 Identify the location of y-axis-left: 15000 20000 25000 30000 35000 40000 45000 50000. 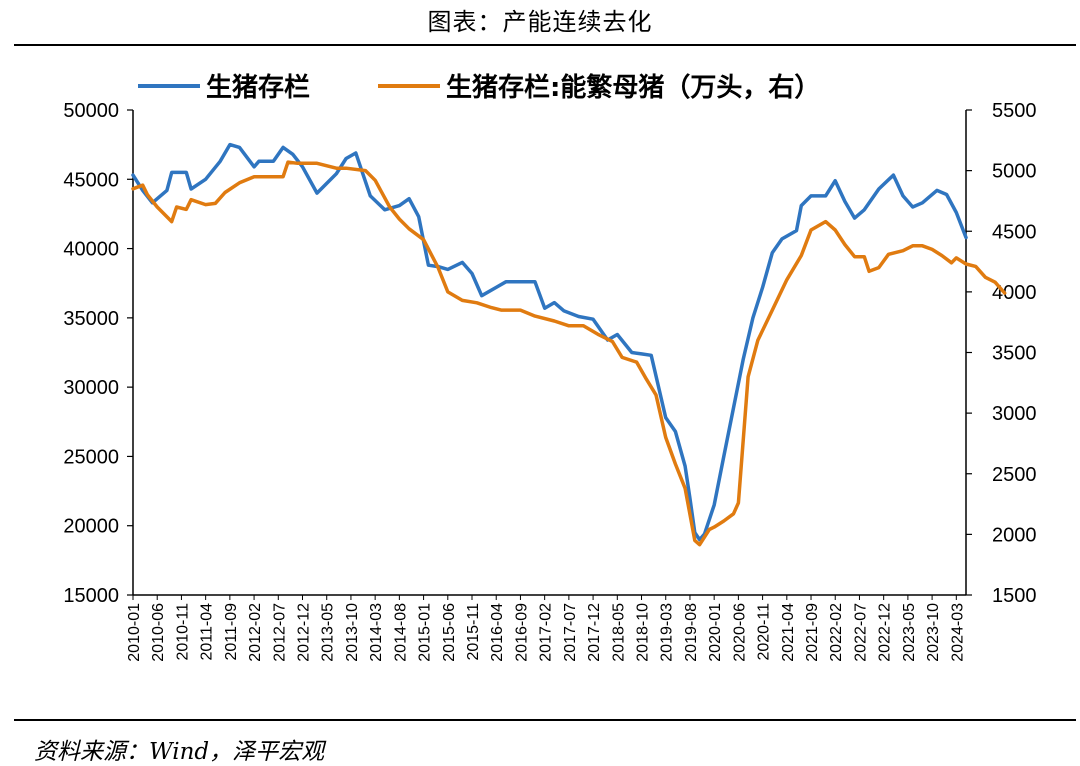
(98, 353).